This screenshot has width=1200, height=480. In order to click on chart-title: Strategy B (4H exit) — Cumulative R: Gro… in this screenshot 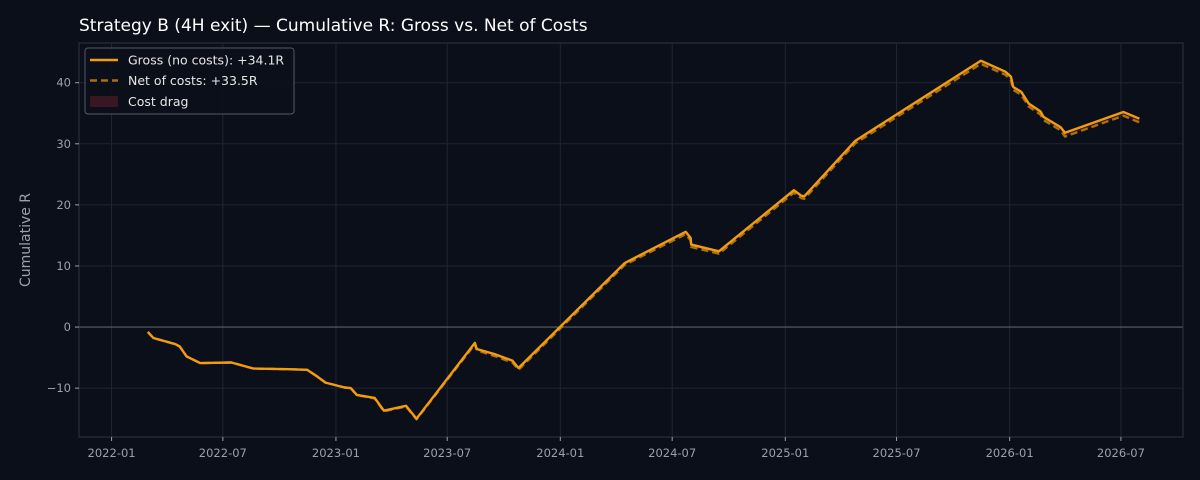, I will do `click(333, 26)`.